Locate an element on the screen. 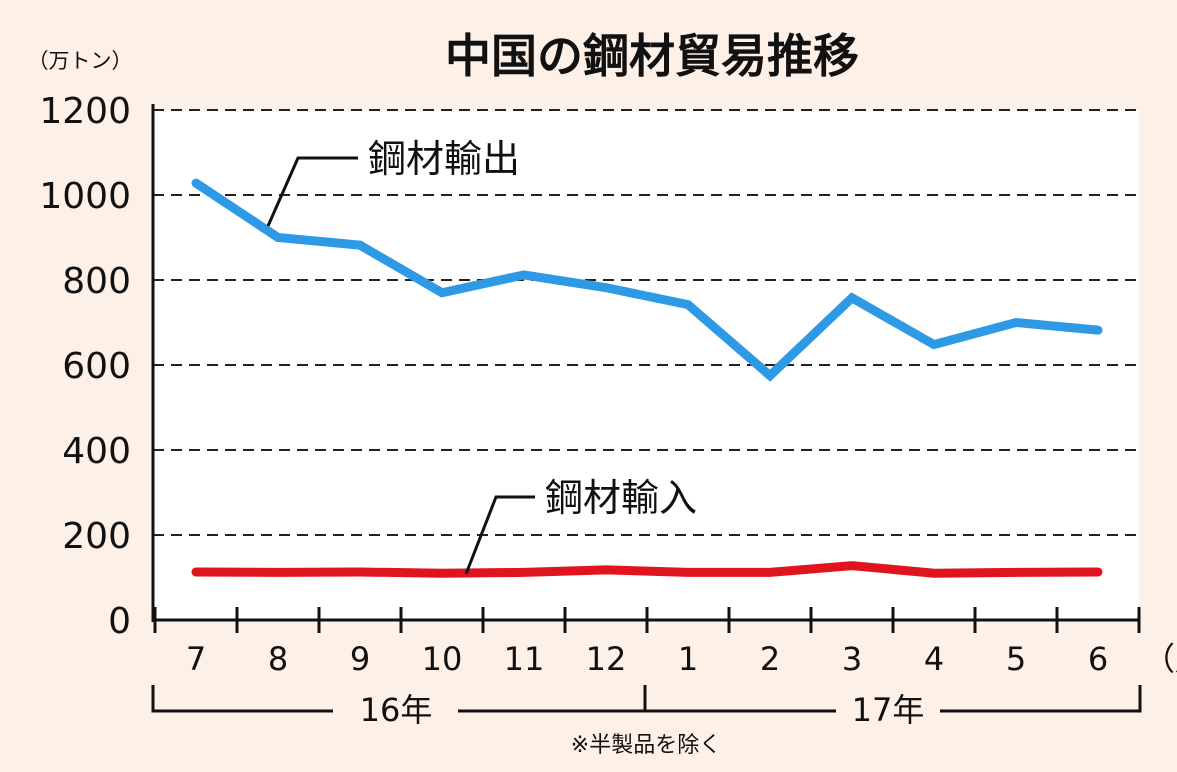 The image size is (1177, 772). y-tick-label: 400 is located at coordinates (96, 451).